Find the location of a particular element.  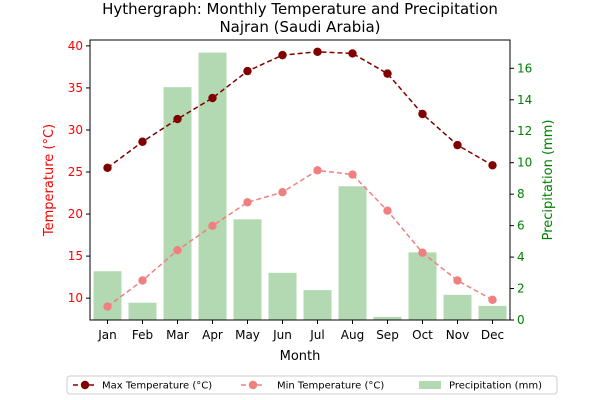

y-right-tick-label-4: 4 is located at coordinates (521, 257).